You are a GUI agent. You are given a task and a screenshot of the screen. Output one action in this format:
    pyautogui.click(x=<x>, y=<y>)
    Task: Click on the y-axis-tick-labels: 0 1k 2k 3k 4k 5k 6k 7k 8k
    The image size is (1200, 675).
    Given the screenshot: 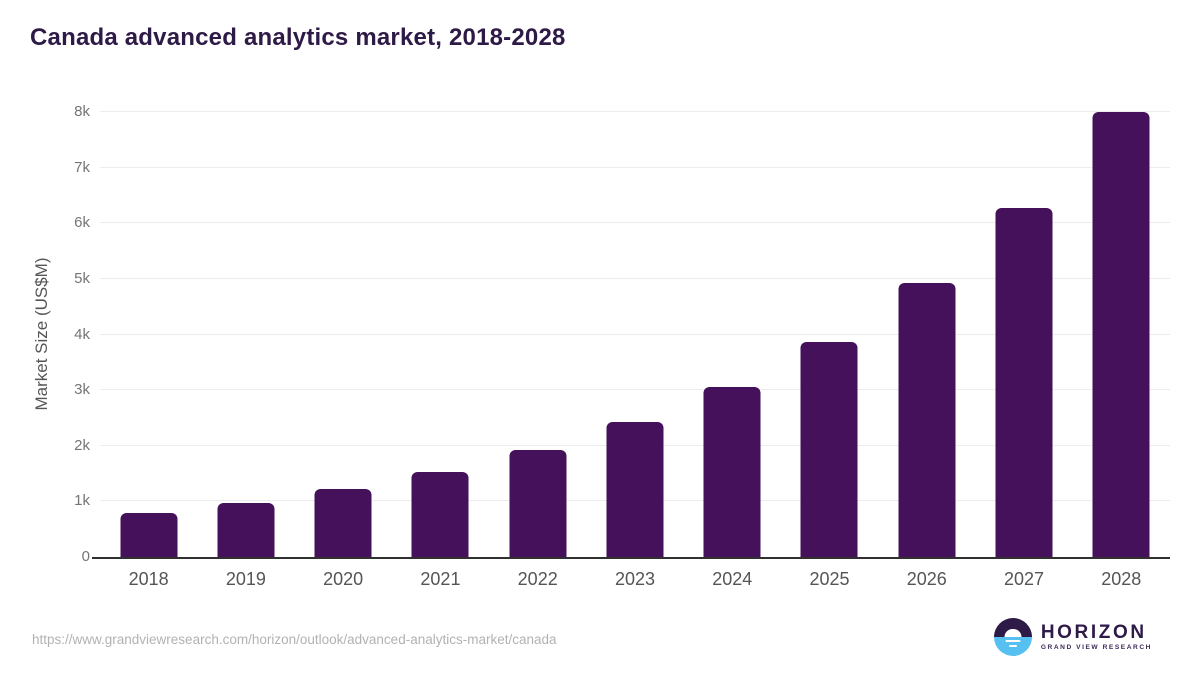 What is the action you would take?
    pyautogui.click(x=60, y=334)
    